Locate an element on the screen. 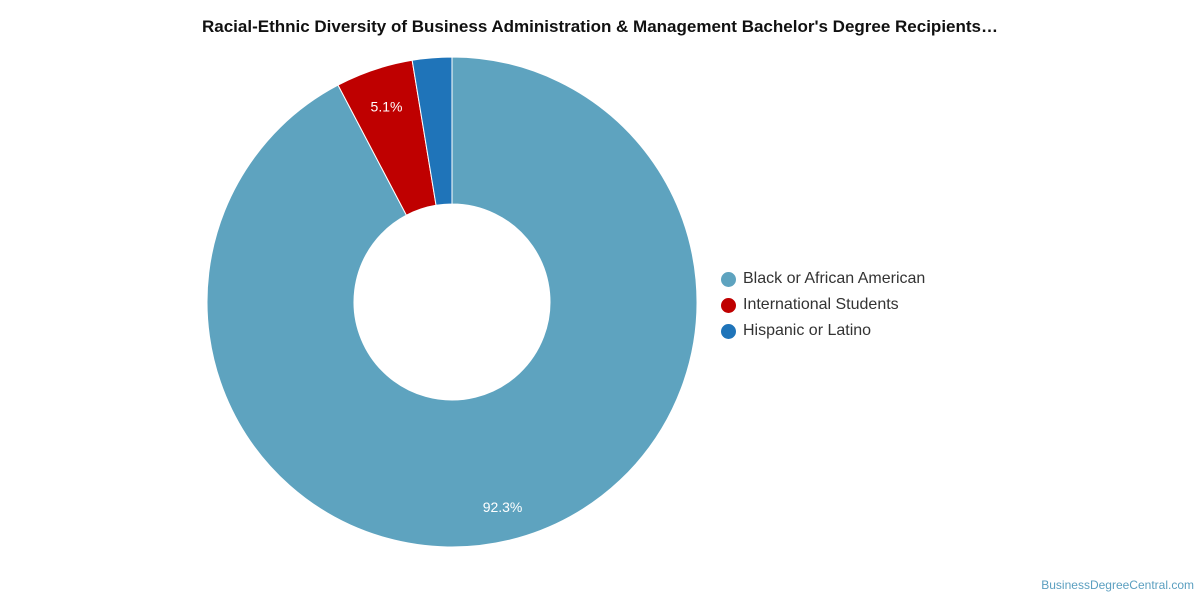 The image size is (1200, 600). legend-label: Black or African American is located at coordinates (834, 278).